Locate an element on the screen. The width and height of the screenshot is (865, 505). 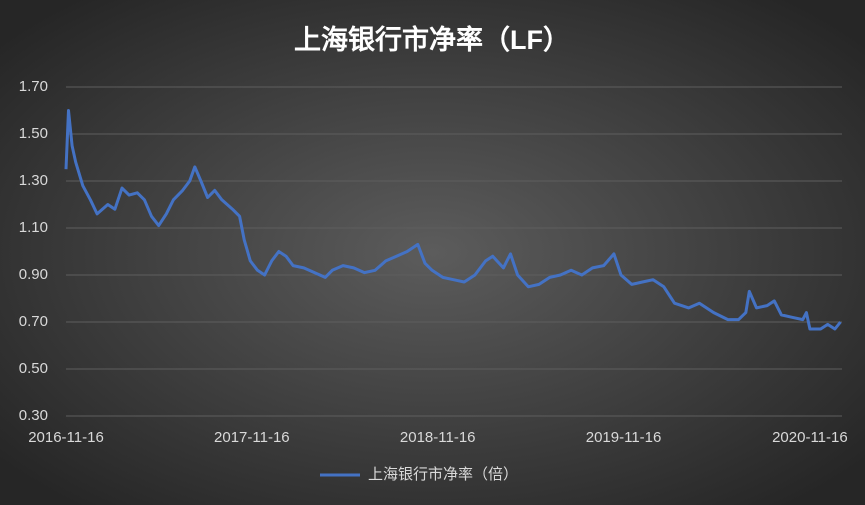
y-tick-label: 1.70 is located at coordinates (33, 86).